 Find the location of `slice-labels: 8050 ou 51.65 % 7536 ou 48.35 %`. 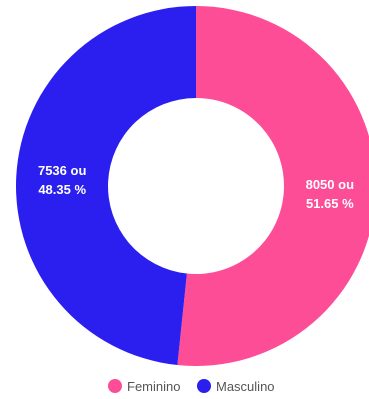

slice-labels: 8050 ou 51.65 % 7536 ou 48.35 % is located at coordinates (196, 187).